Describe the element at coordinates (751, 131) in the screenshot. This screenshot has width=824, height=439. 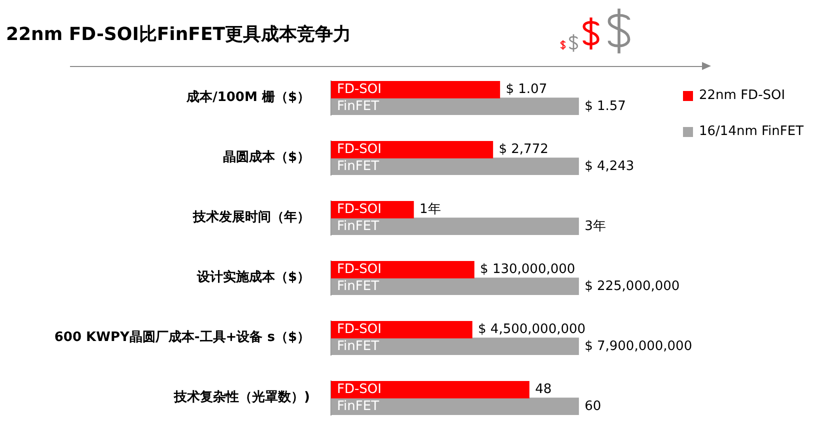
I see `legend-label: 16/14nm FinFET` at that location.